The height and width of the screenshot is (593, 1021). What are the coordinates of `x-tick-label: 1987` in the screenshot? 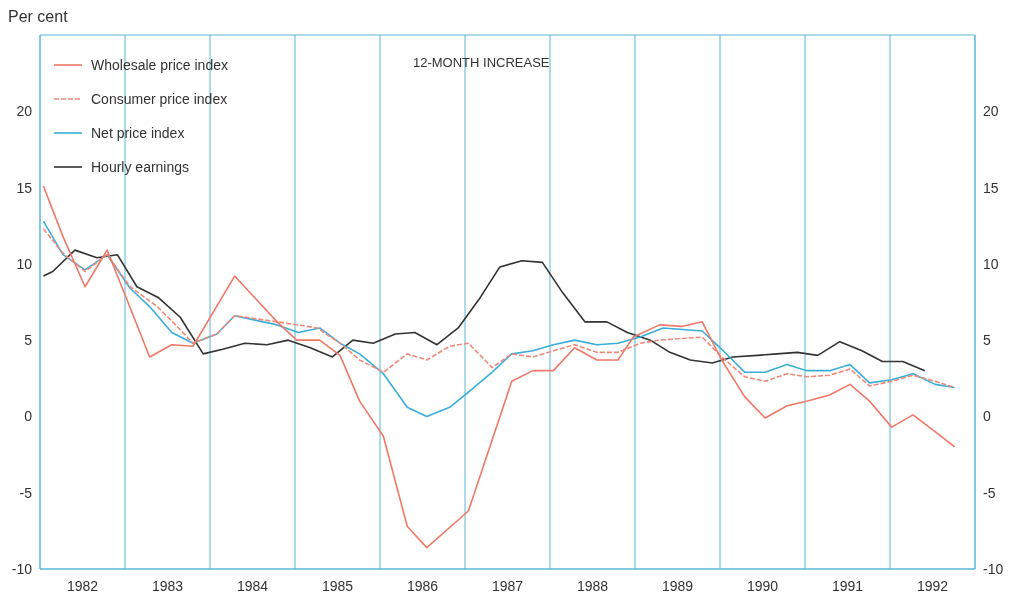 It's located at (507, 585).